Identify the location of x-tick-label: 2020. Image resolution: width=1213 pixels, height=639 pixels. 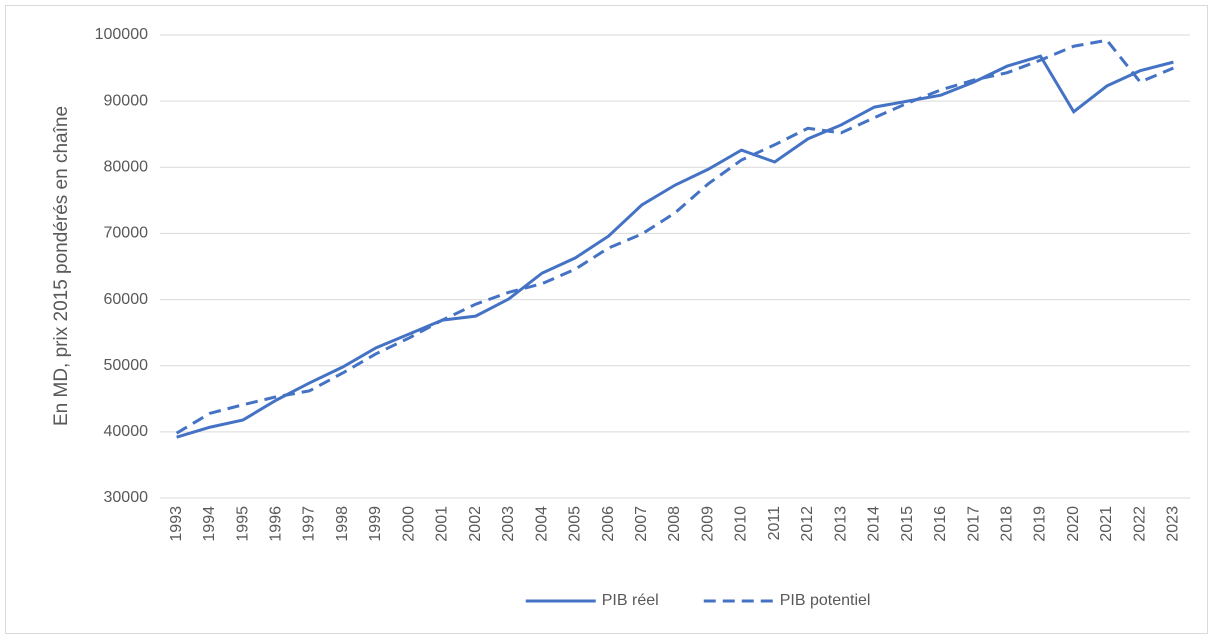
(1073, 524).